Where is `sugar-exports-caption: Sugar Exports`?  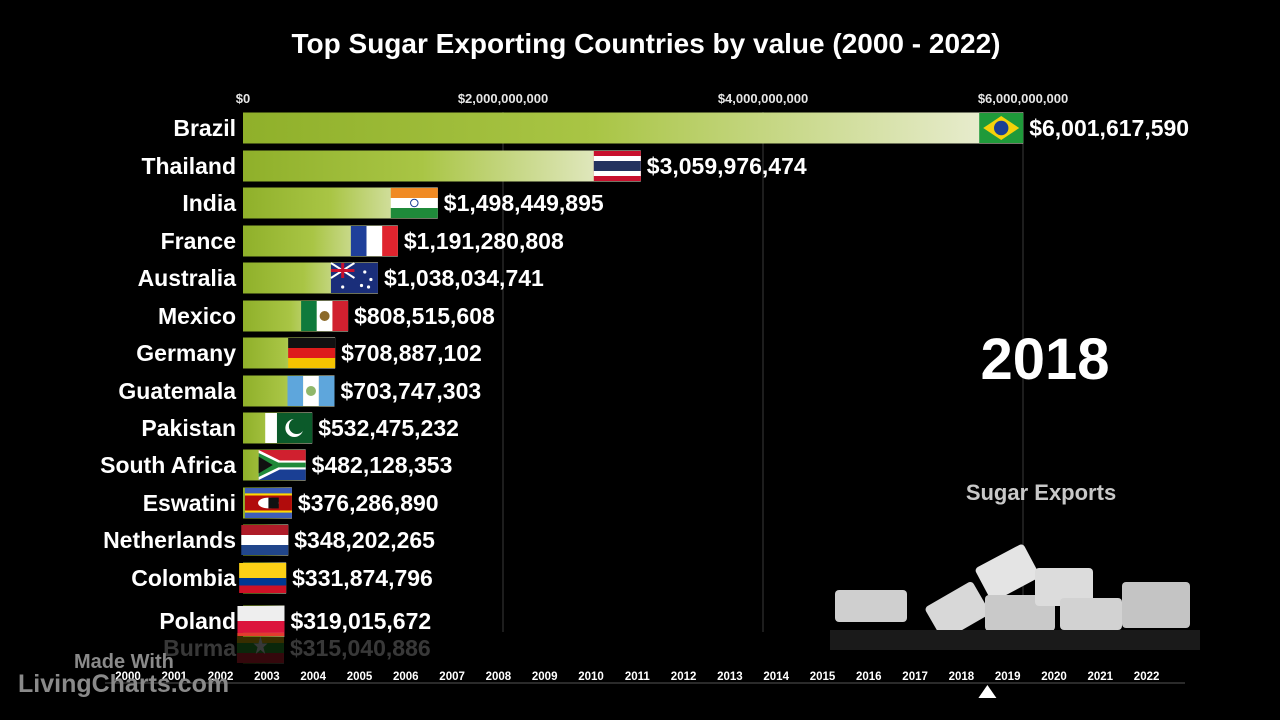 sugar-exports-caption: Sugar Exports is located at coordinates (1041, 492).